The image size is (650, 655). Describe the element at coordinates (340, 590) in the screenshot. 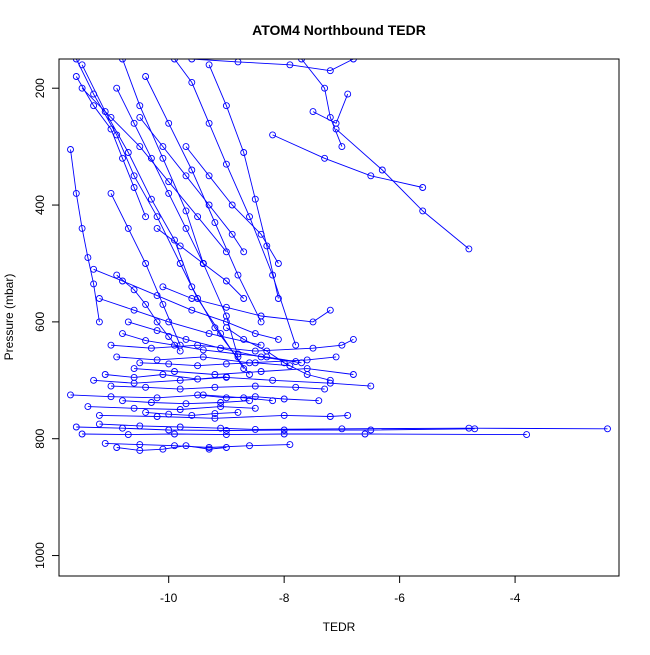

I see `x-axis: -10 -8 -6 -4` at that location.